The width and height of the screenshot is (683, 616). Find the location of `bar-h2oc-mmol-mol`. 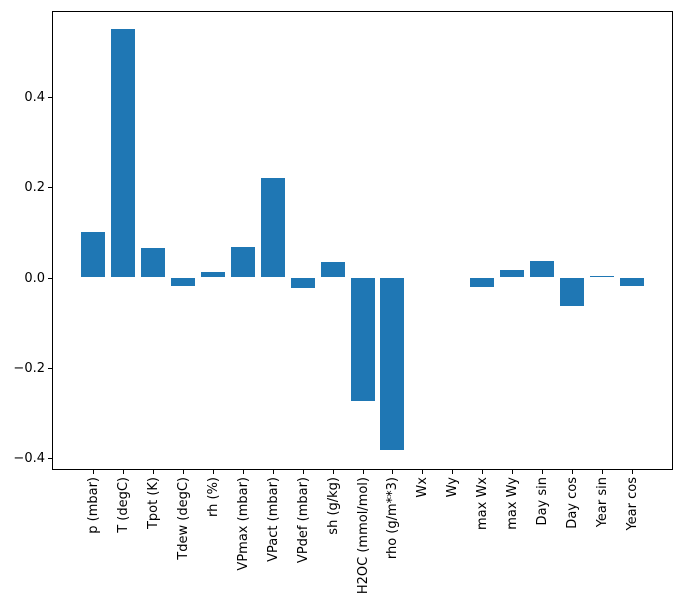

bar-h2oc-mmol-mol is located at coordinates (362, 339).